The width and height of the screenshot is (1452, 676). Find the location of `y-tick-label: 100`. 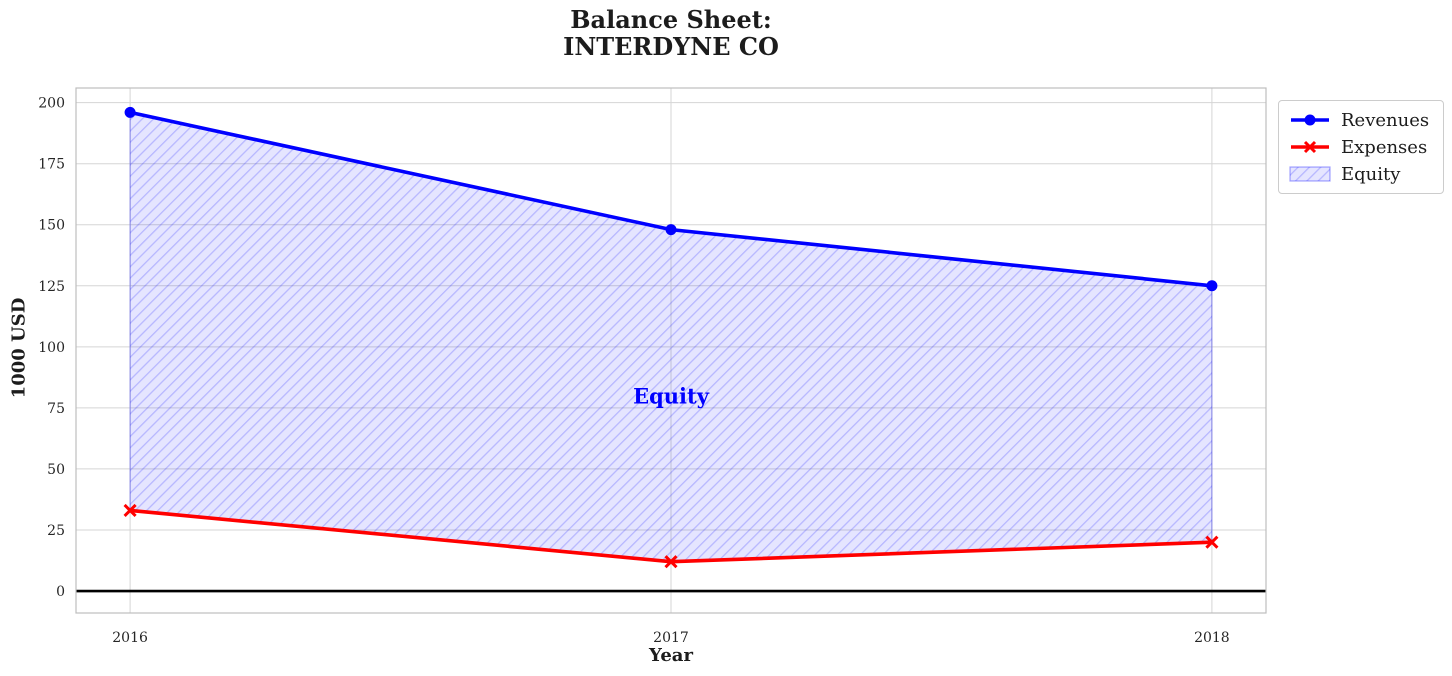

y-tick-label: 100 is located at coordinates (51, 348).